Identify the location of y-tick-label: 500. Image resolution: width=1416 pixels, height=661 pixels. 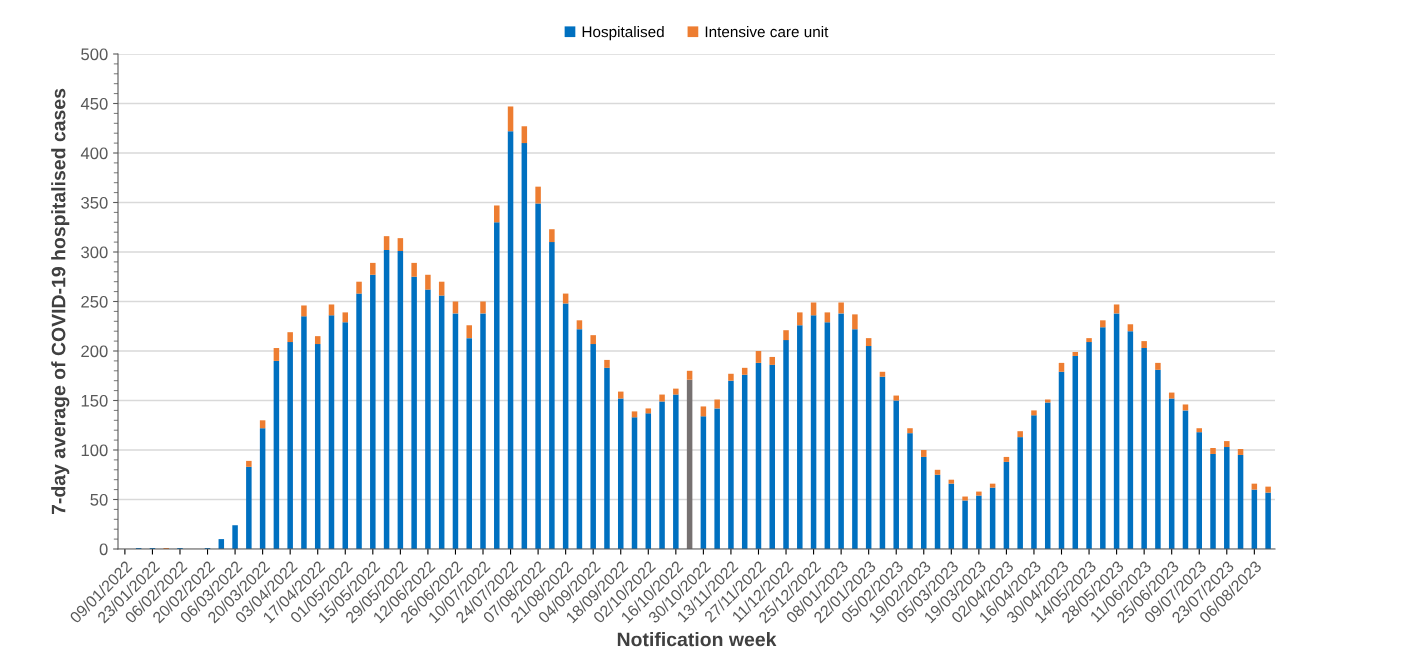
(94, 54).